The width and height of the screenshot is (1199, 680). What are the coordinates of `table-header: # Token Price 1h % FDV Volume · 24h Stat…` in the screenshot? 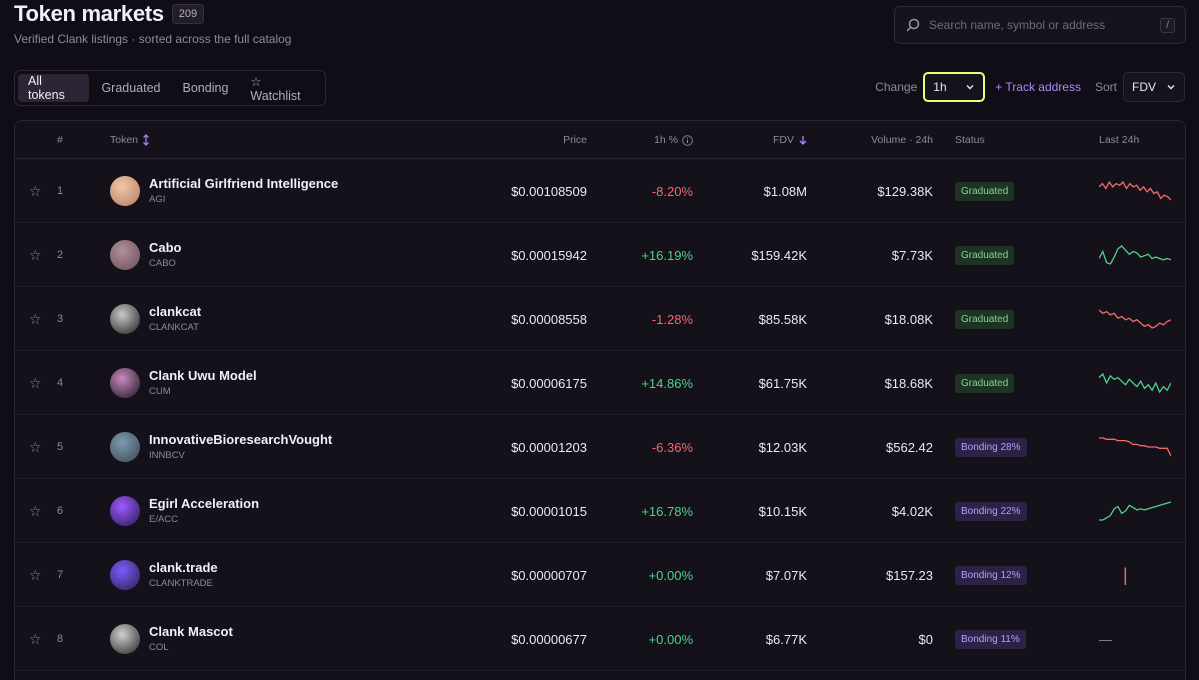 It's located at (600, 140).